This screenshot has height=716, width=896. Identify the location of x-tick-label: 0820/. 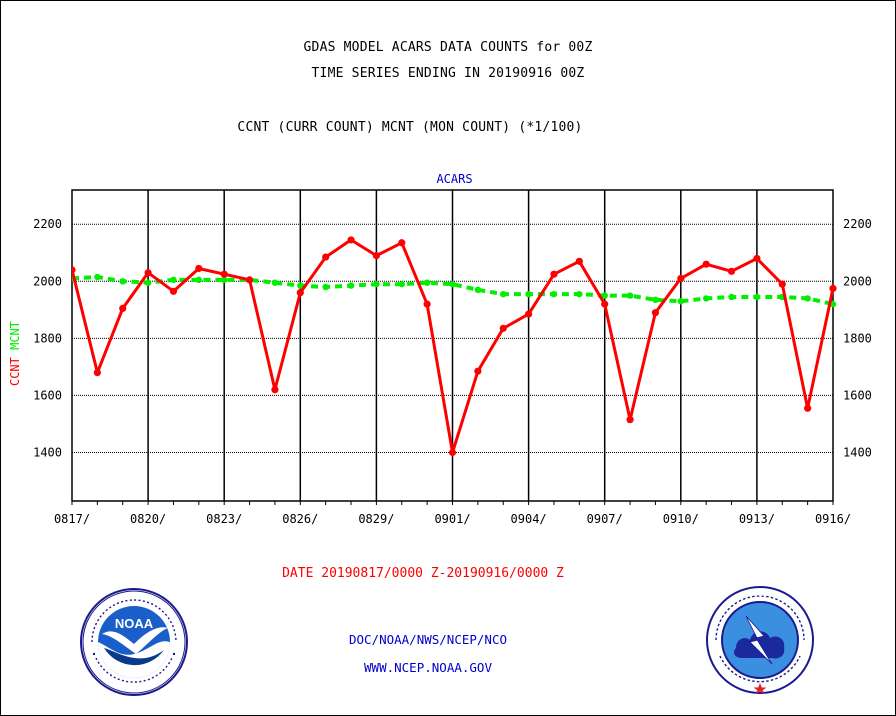
(148, 519).